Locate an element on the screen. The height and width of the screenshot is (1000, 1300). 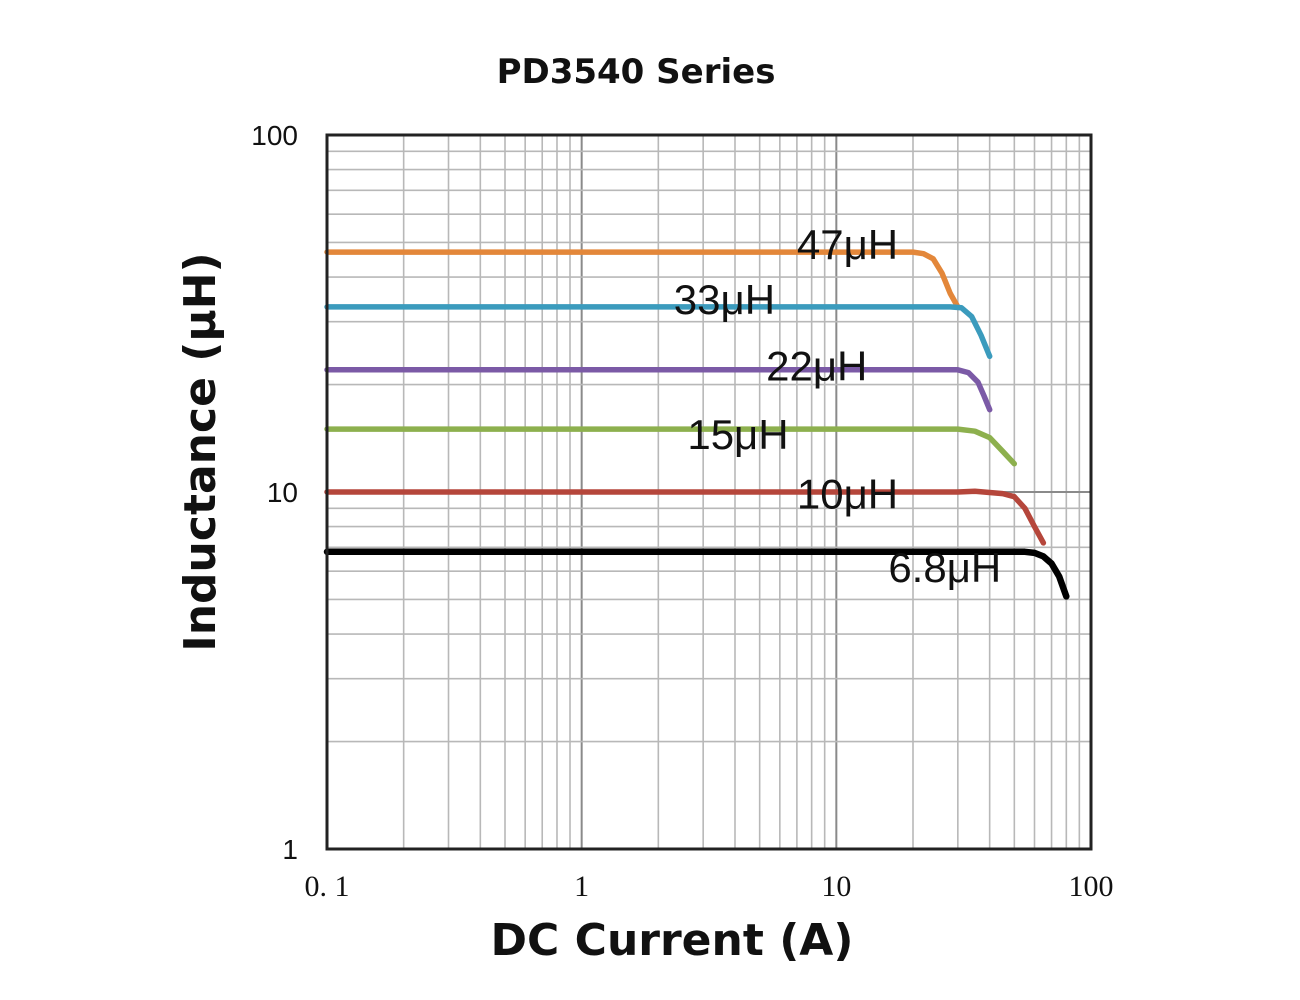
x-tick-label: 100 is located at coordinates (1091, 886).